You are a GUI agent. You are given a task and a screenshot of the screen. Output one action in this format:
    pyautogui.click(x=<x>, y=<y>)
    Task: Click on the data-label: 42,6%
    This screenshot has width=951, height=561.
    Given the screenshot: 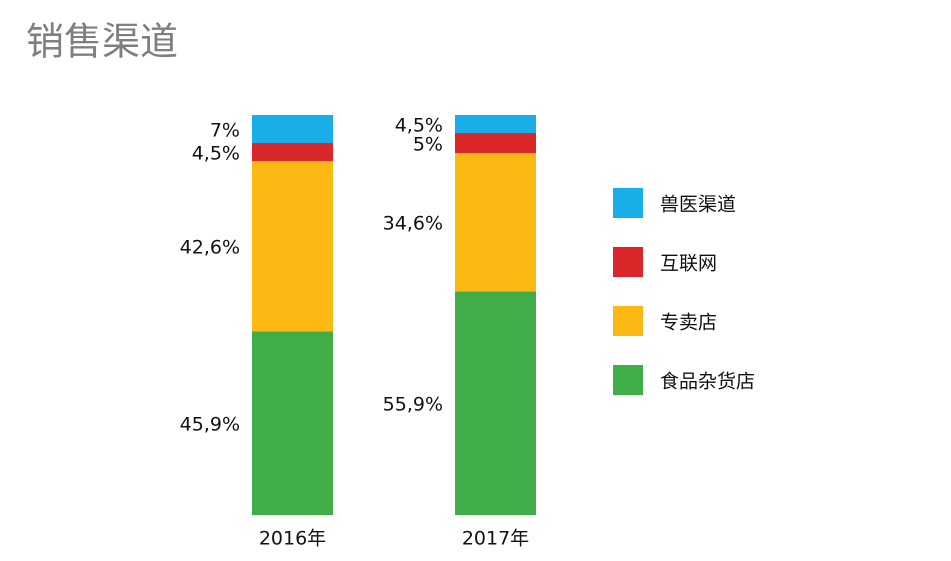 What is the action you would take?
    pyautogui.click(x=210, y=248)
    